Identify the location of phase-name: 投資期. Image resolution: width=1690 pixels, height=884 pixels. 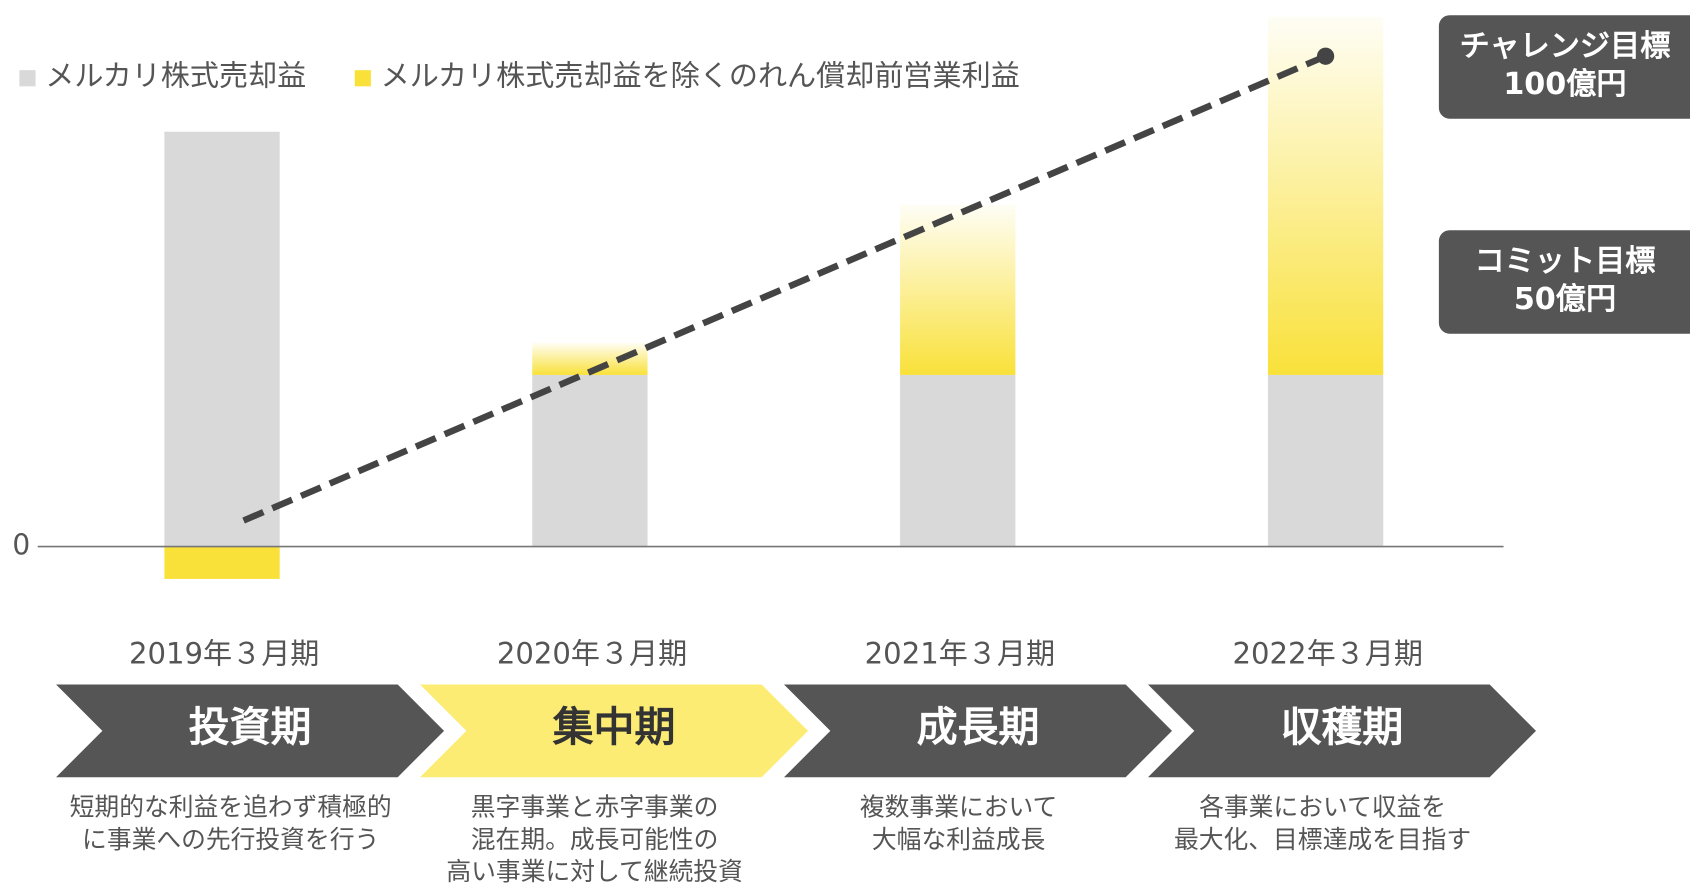
(250, 727).